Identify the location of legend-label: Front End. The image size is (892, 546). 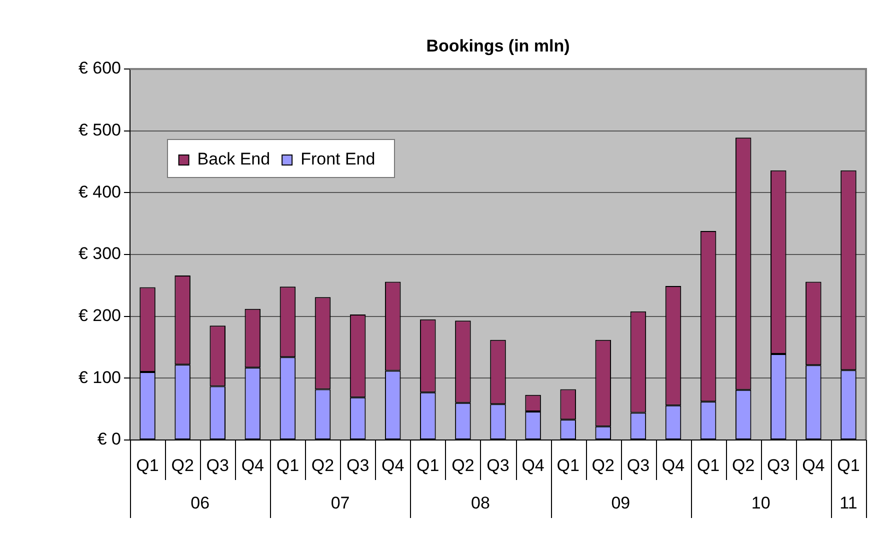
(338, 159).